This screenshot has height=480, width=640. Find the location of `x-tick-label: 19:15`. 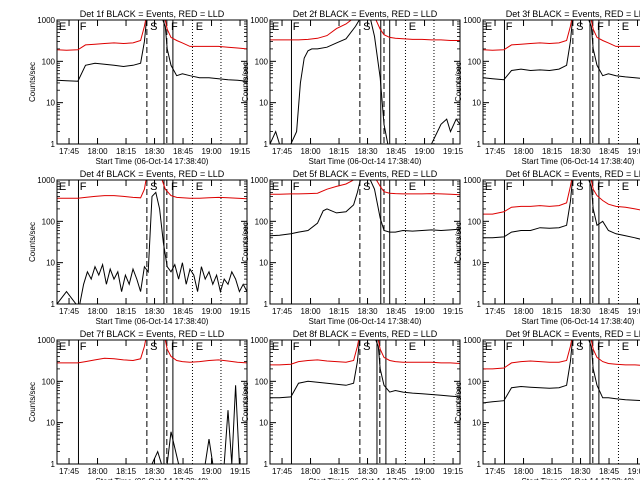

x-tick-label: 19:15 is located at coordinates (240, 311).